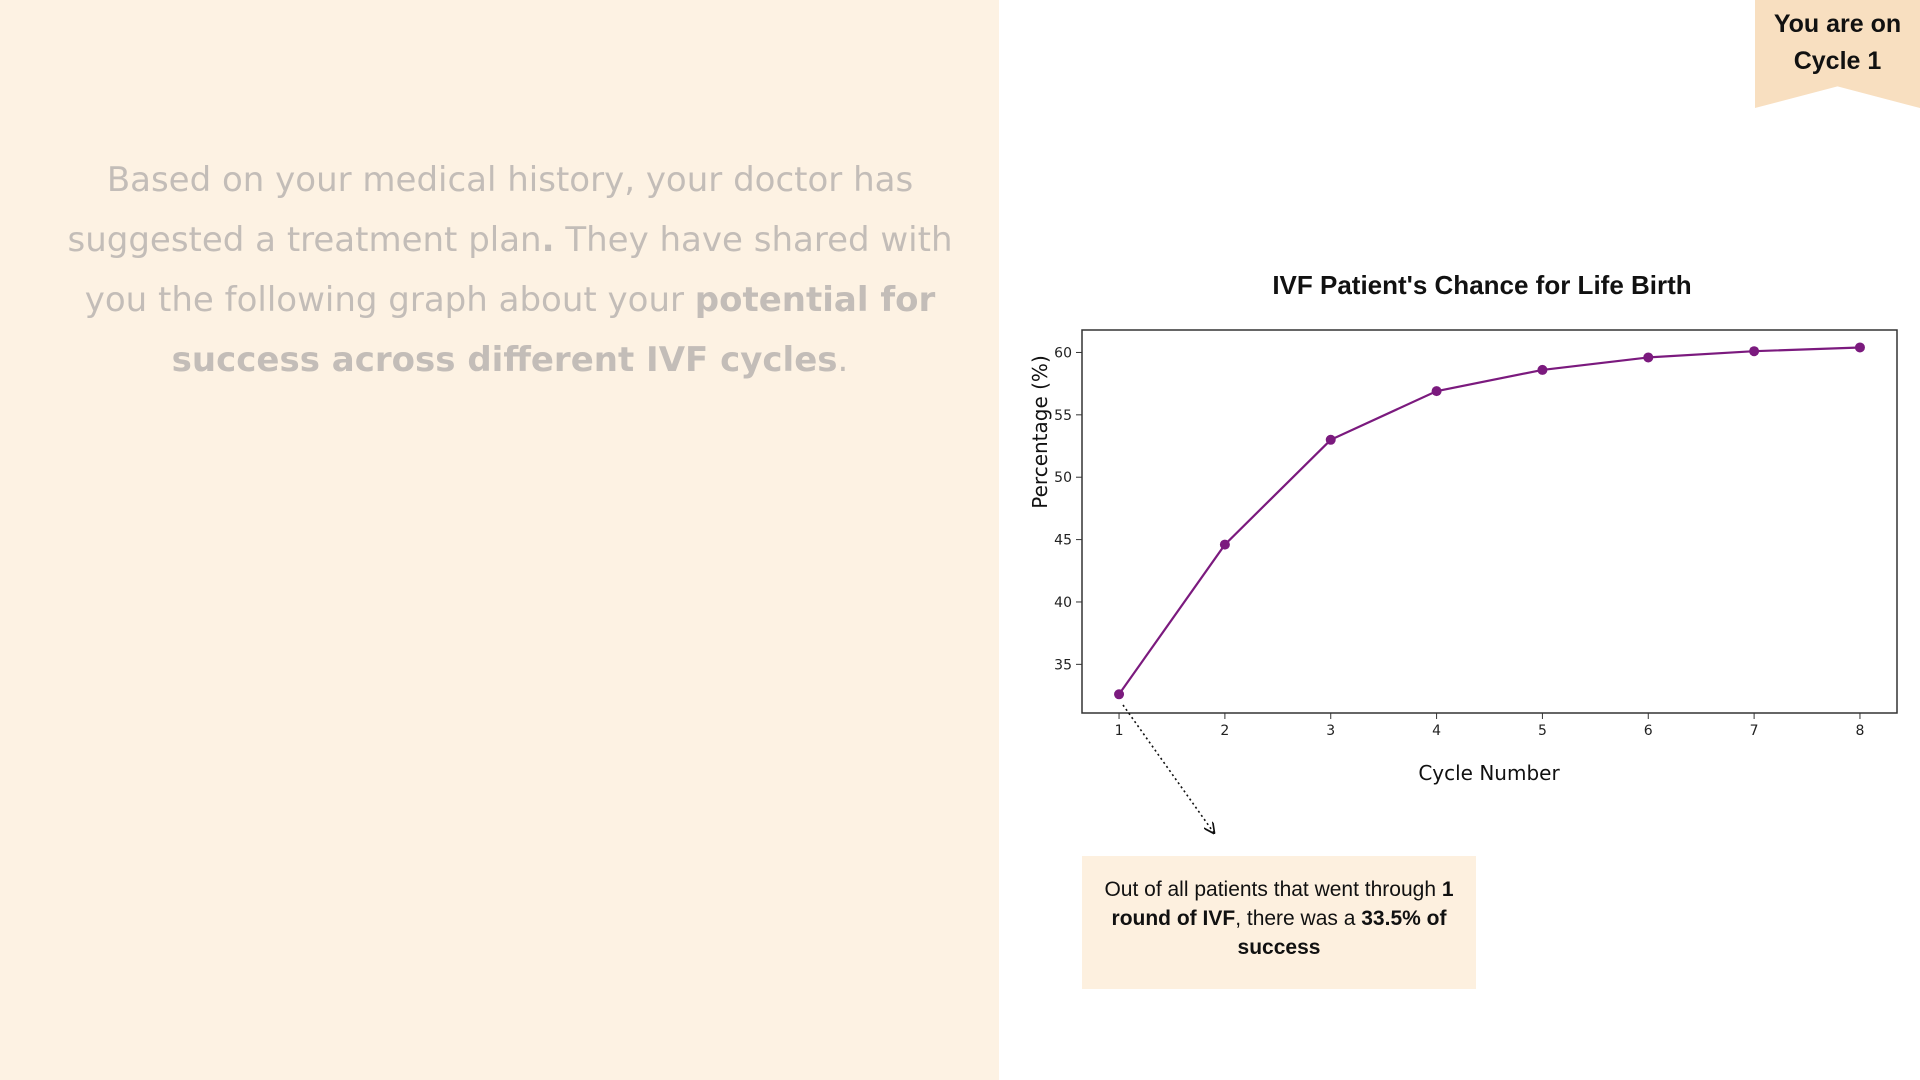 This screenshot has height=1080, width=1920. I want to click on y-axis-label: Percentage (%), so click(1040, 431).